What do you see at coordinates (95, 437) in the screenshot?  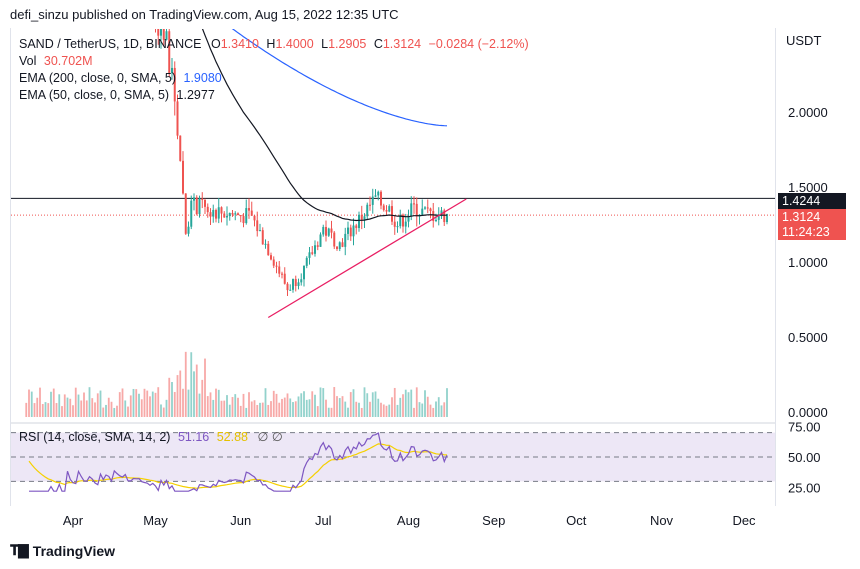 I see `rsi-label: RSI (14, close, SMA, 14, 2)` at bounding box center [95, 437].